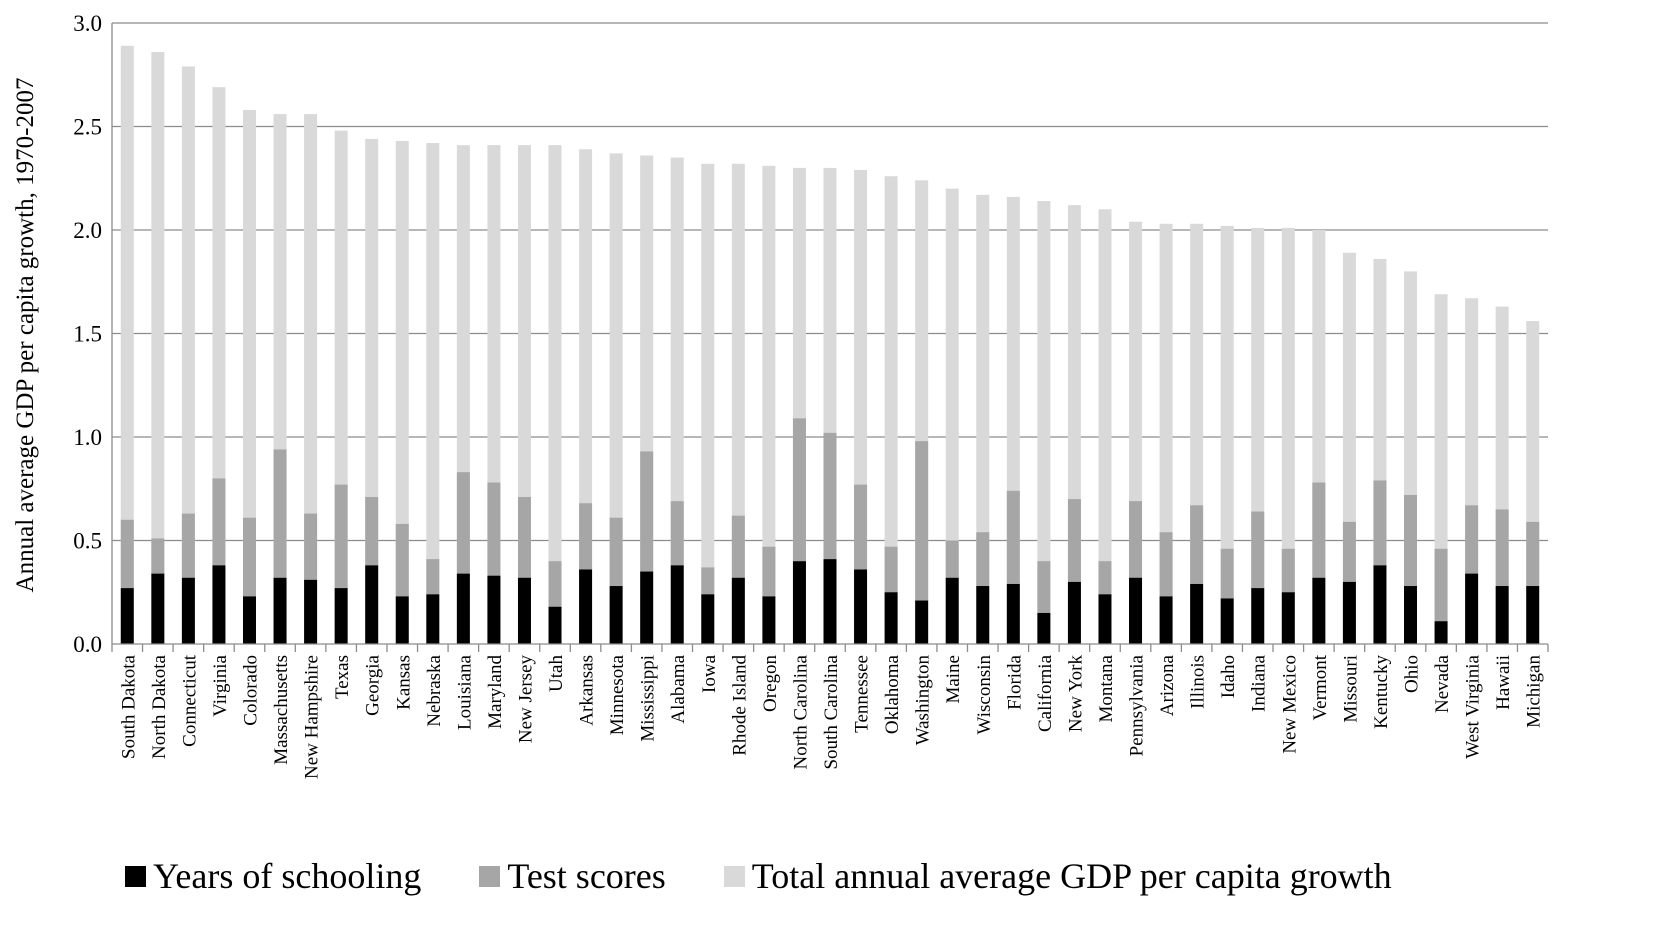 The image size is (1664, 941). I want to click on x-tick-label: Michigan, so click(1534, 691).